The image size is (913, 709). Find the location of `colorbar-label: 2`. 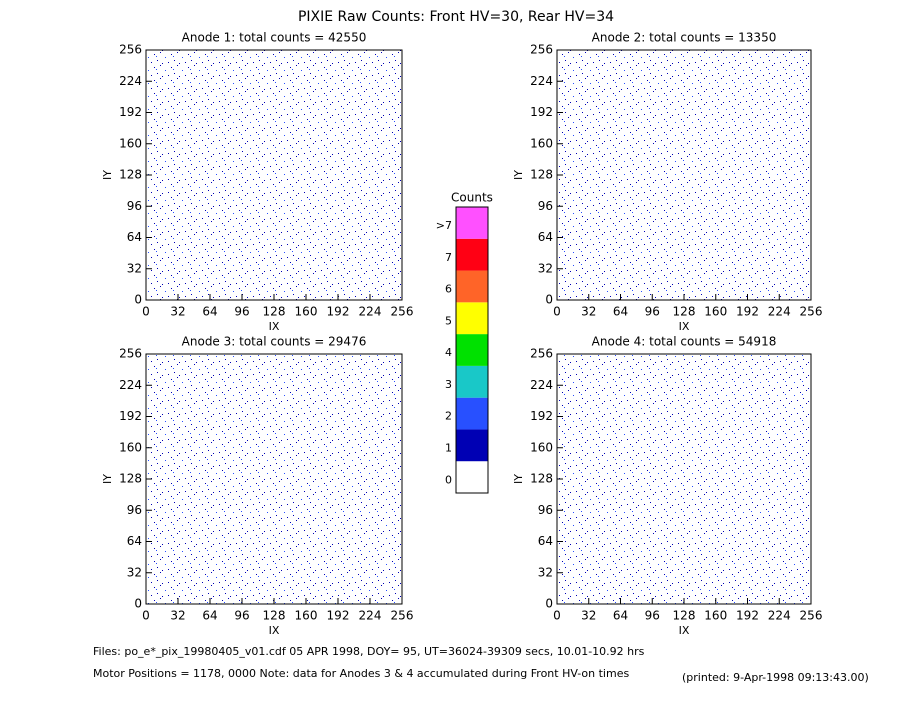

colorbar-label: 2 is located at coordinates (448, 416).